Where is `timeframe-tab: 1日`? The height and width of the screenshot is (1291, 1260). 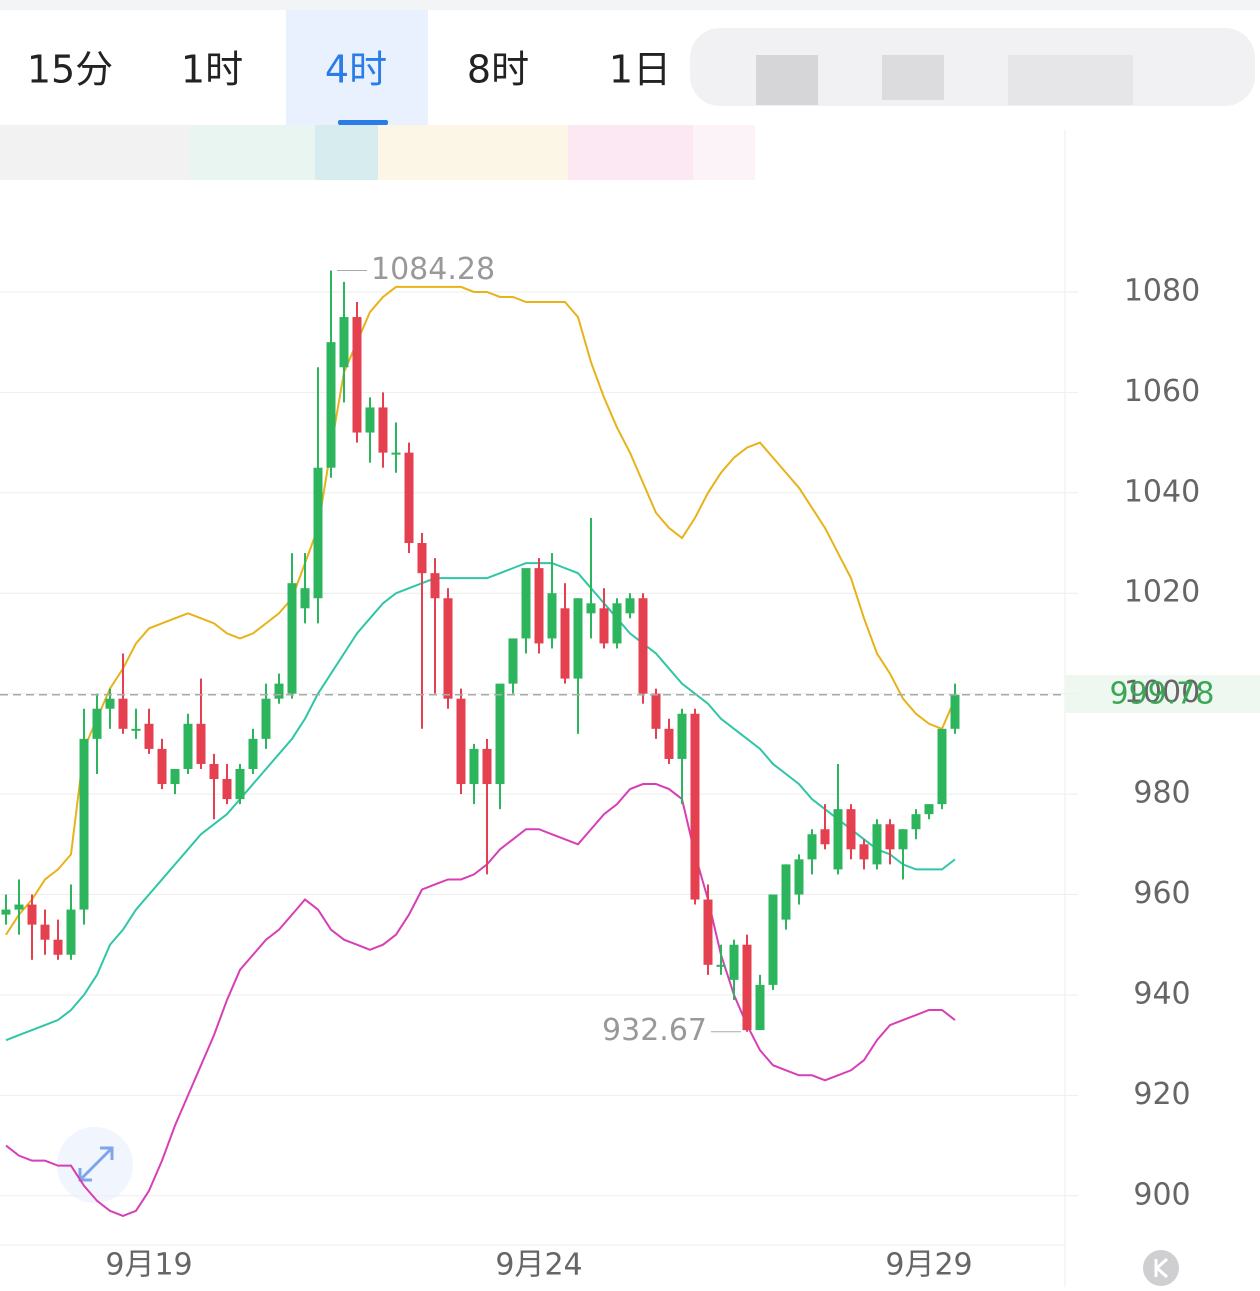 timeframe-tab: 1日 is located at coordinates (640, 70).